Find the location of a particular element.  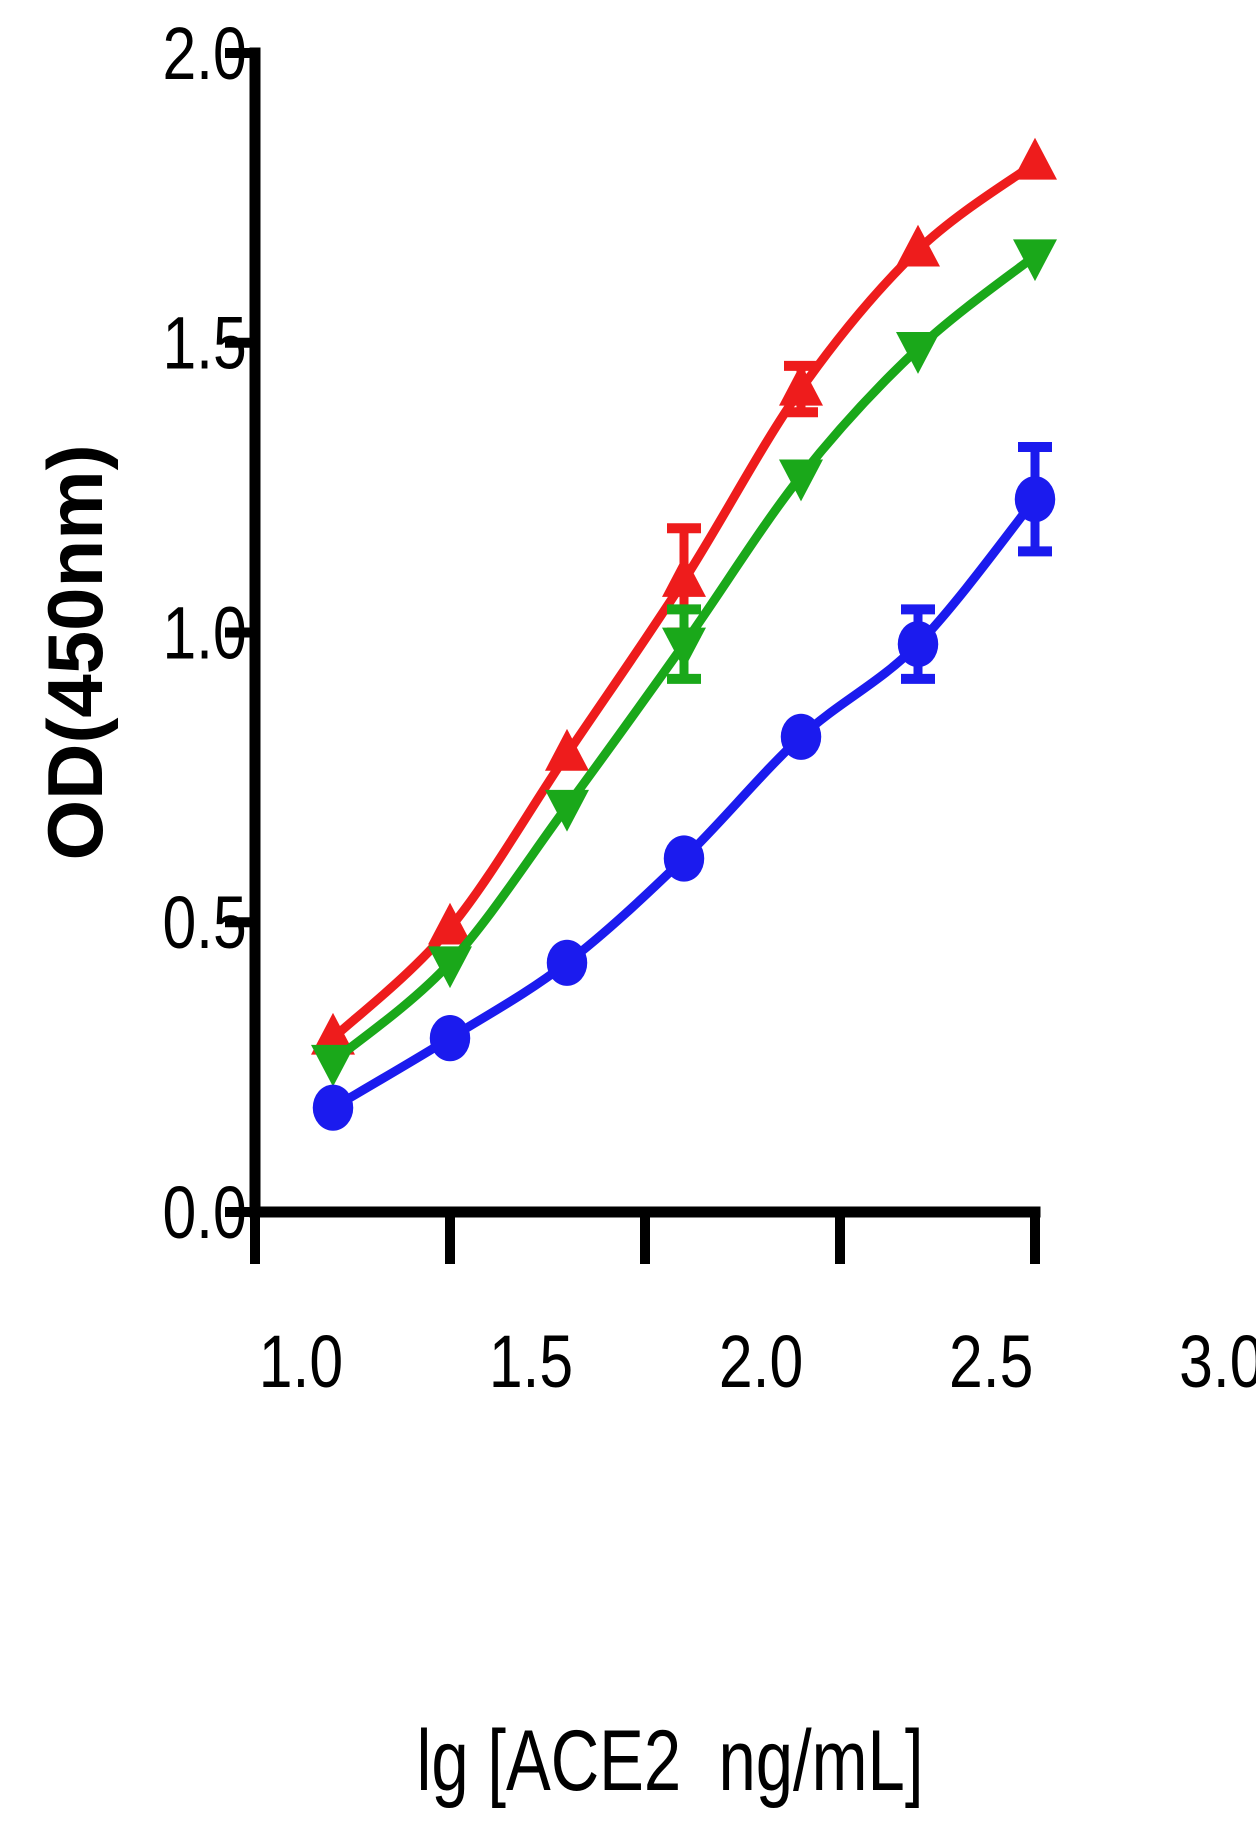

y-ticks: 0.0 0.5 1.0 1.5 2.0 is located at coordinates (208, 633).